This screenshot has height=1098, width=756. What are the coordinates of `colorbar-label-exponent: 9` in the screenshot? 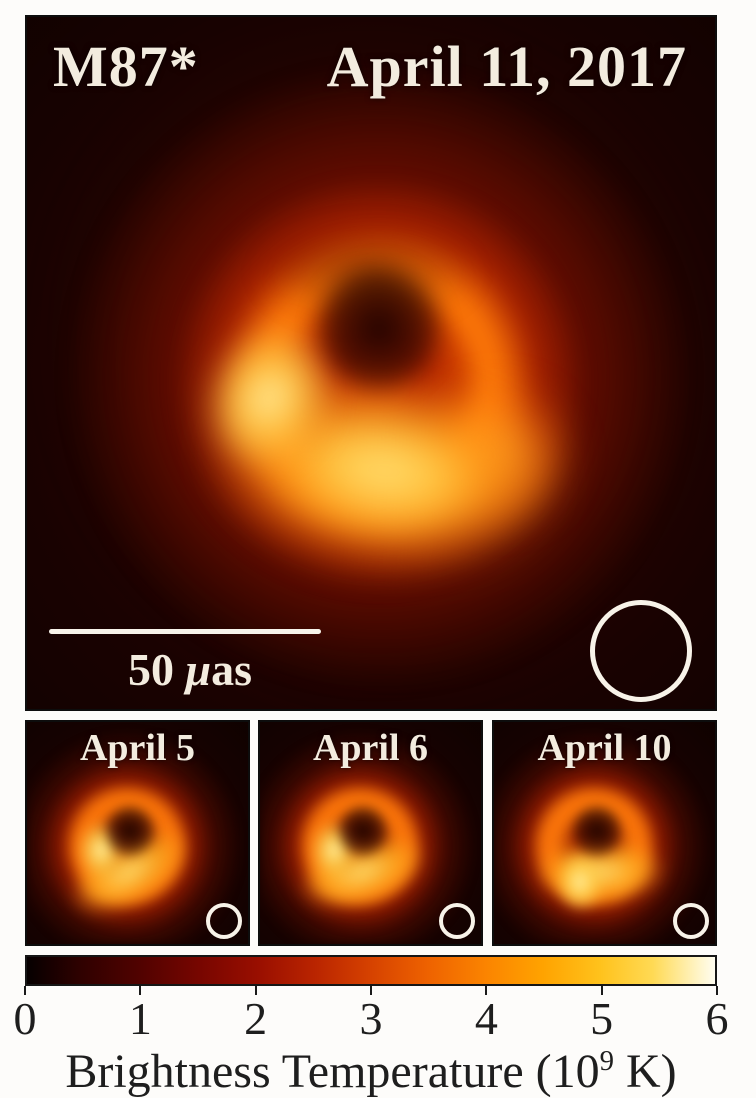 It's located at (607, 1061).